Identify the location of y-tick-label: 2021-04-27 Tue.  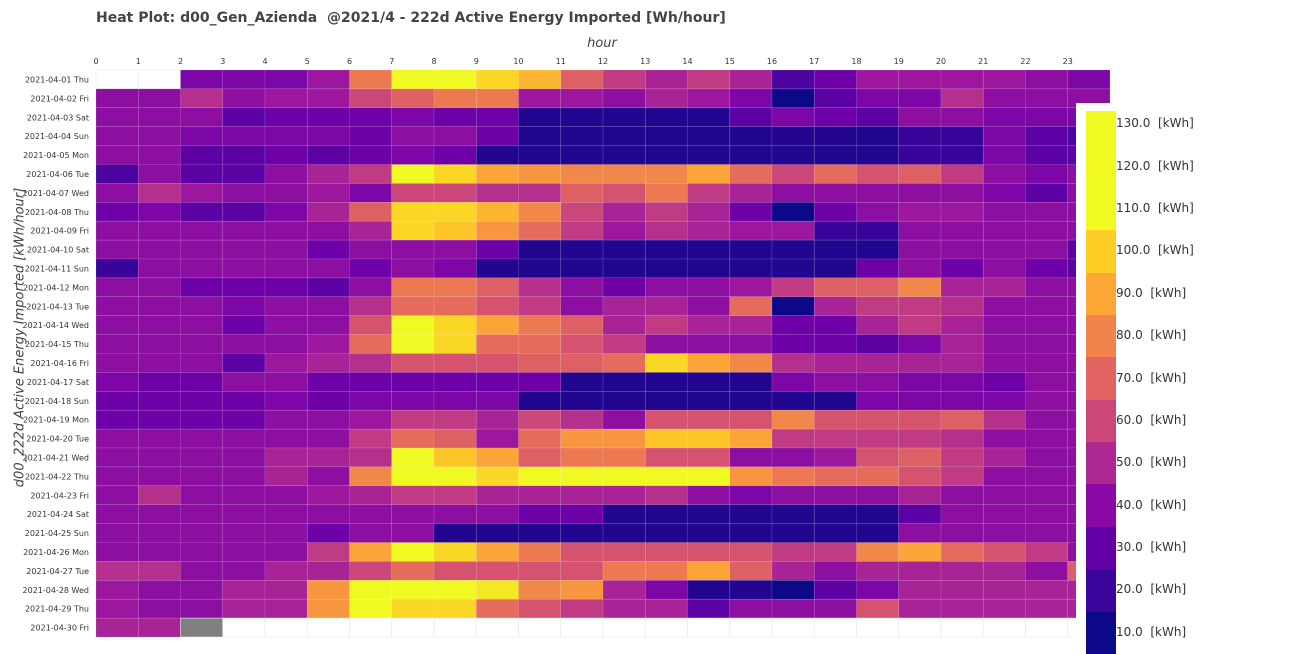
(57, 571).